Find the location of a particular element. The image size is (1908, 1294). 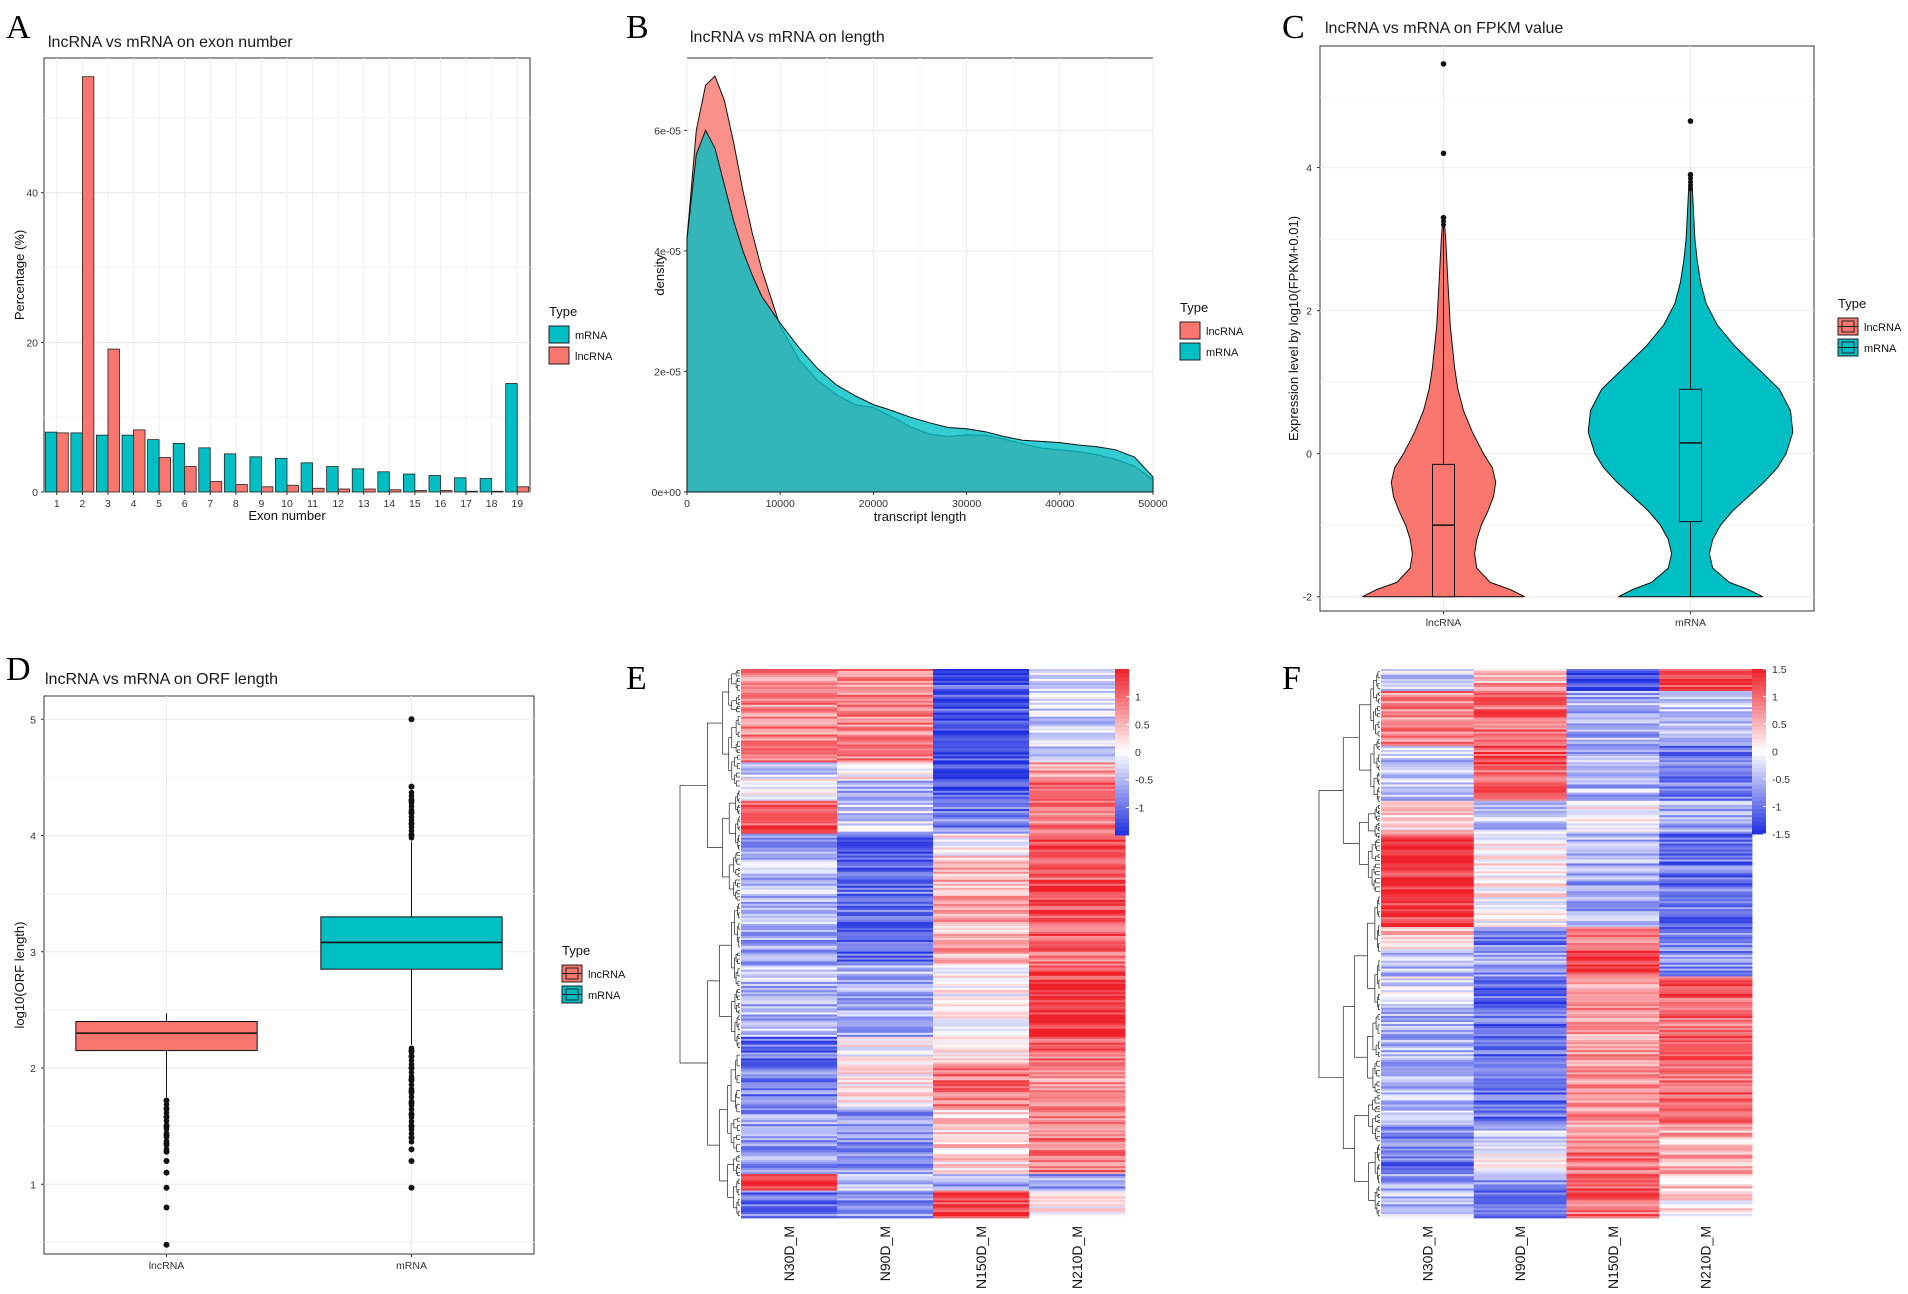

panel-letter-F: F is located at coordinates (1291, 678).